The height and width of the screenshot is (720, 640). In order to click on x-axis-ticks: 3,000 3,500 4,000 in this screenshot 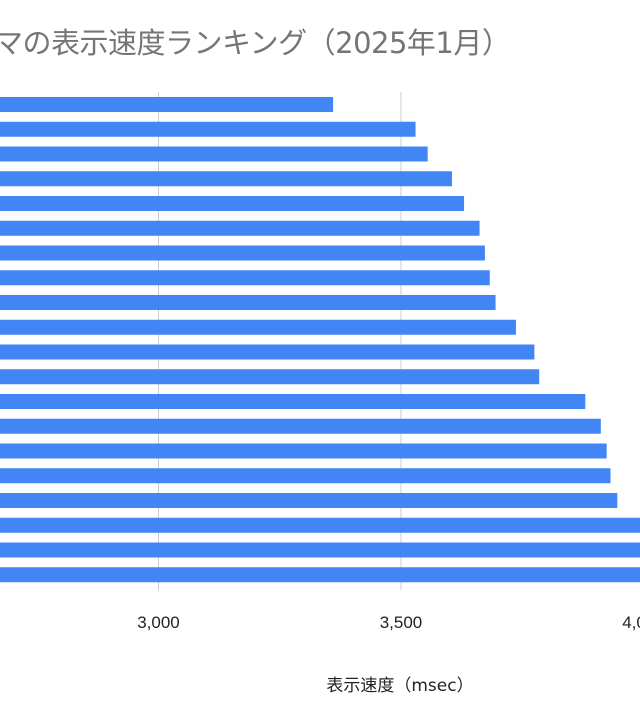, I will do `click(388, 622)`.